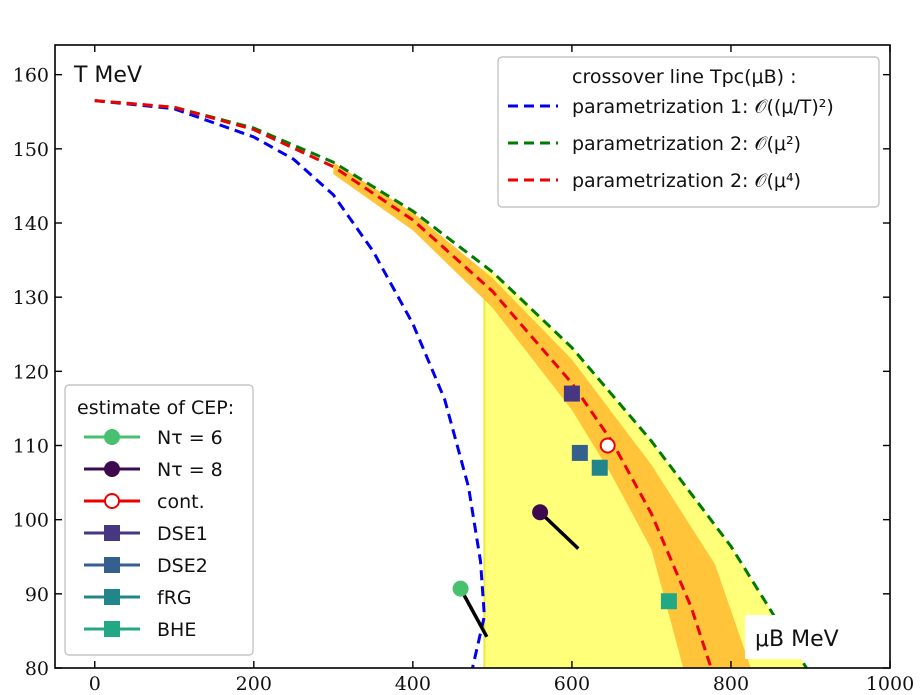  I want to click on cep-legend-label: Nτ = 8, so click(190, 470).